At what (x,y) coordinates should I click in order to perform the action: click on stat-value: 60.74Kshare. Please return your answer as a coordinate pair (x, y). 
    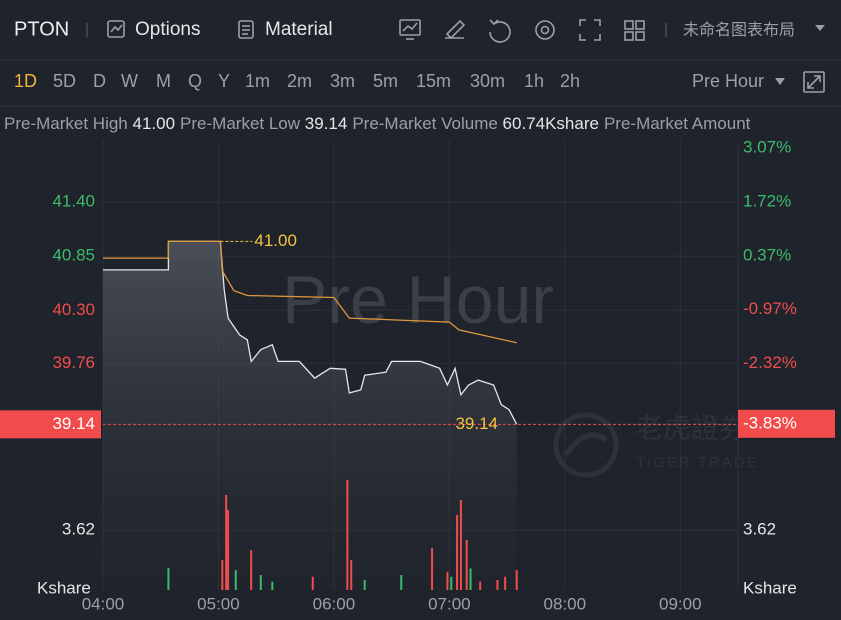
    Looking at the image, I should click on (550, 123).